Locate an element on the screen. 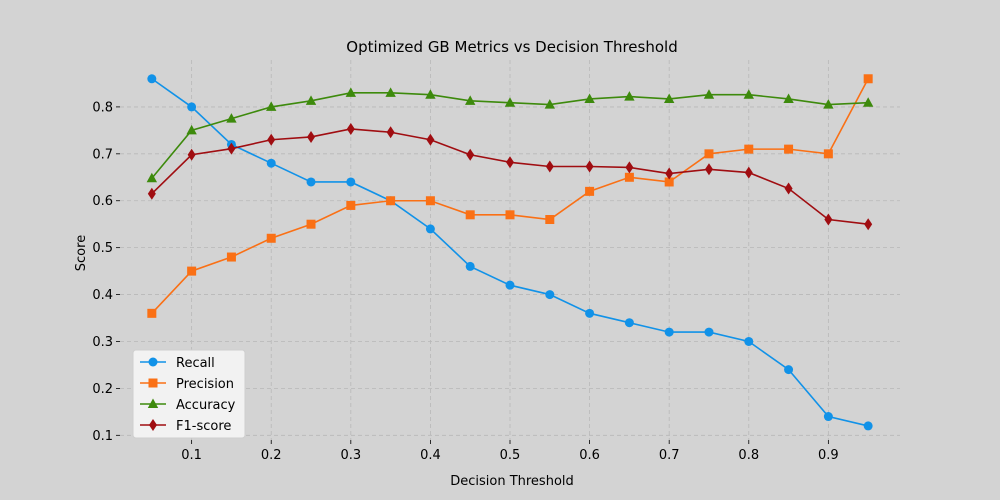  y-tick-label: 0.4 is located at coordinates (102, 295).